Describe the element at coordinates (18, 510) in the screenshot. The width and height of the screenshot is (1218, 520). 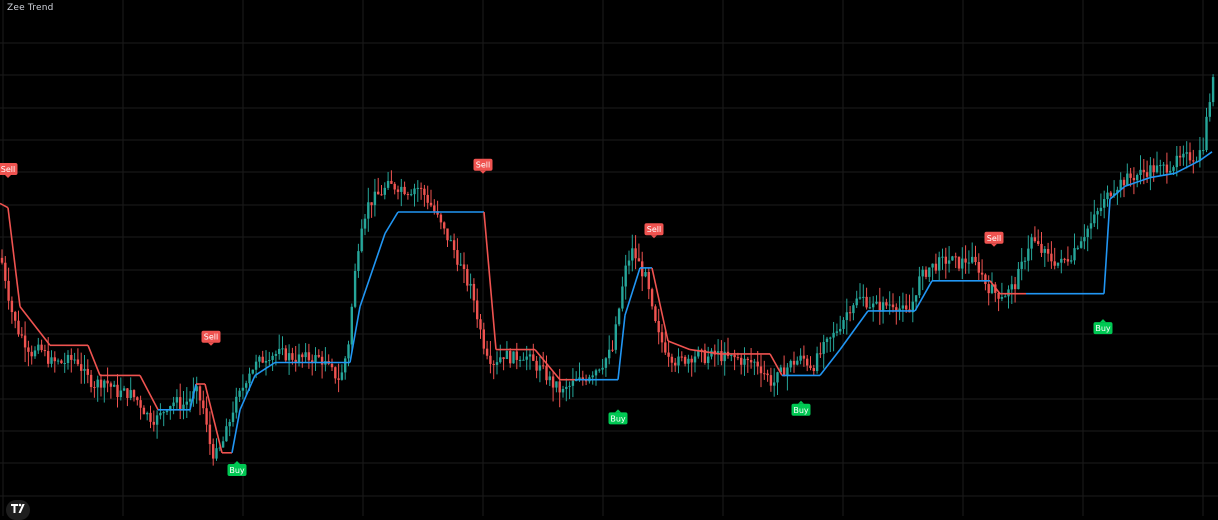
I see `tradingview-logo-icon` at that location.